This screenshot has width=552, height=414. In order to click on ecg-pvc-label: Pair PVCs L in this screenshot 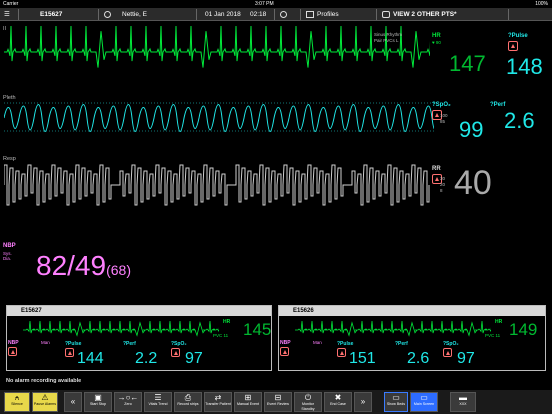, I will do `click(386, 40)`.